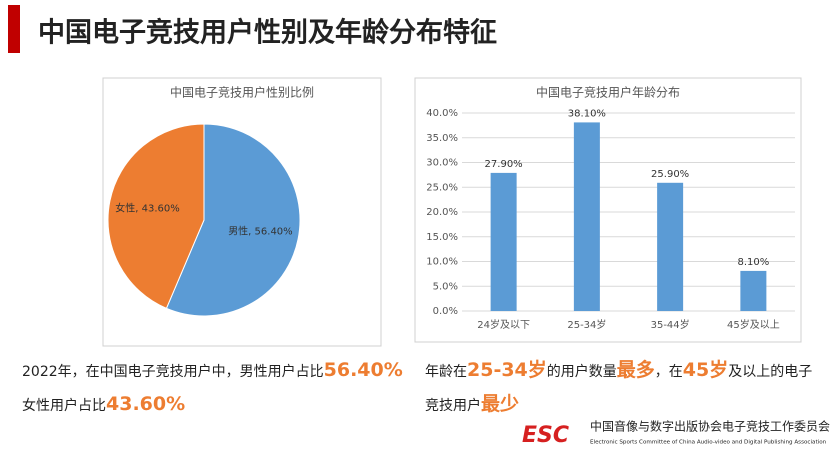 Image resolution: width=833 pixels, height=461 pixels. I want to click on highlight-text: 最多, so click(635, 370).